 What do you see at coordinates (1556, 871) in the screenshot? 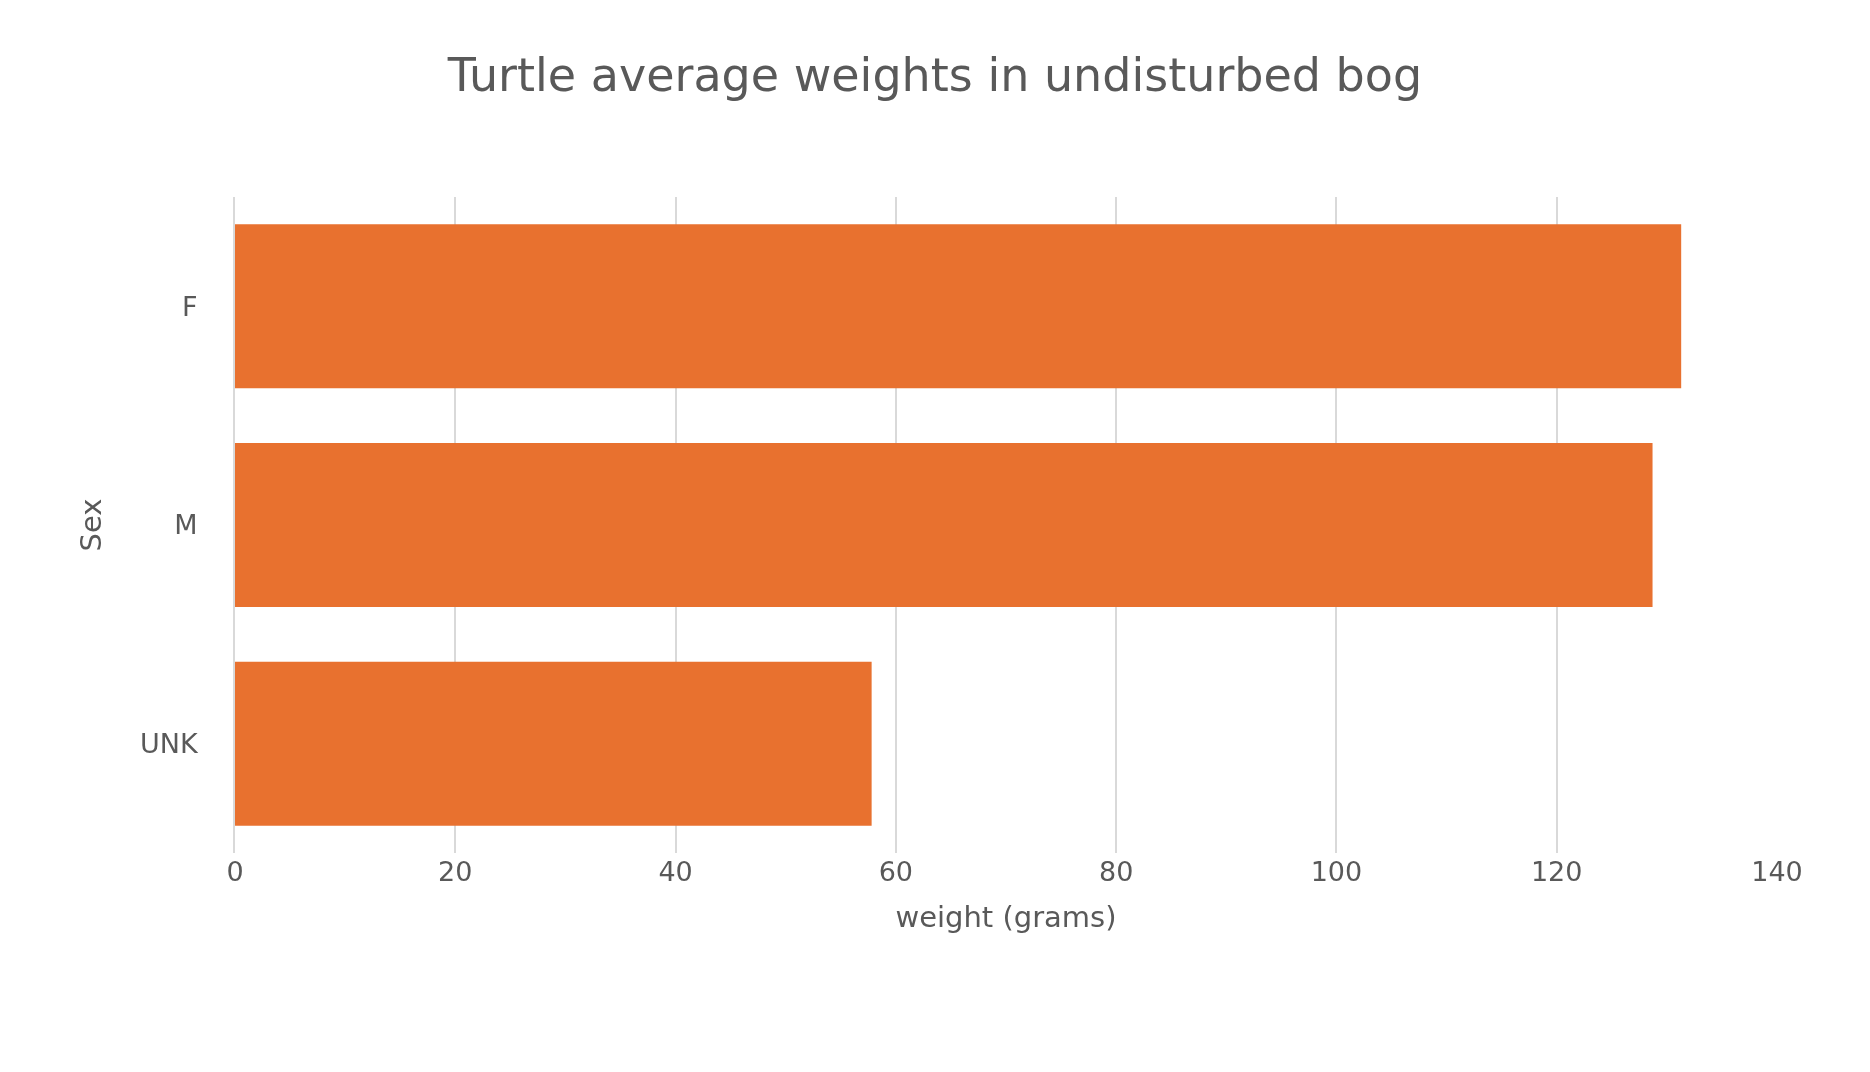
I see `x-tick-label: 120` at bounding box center [1556, 871].